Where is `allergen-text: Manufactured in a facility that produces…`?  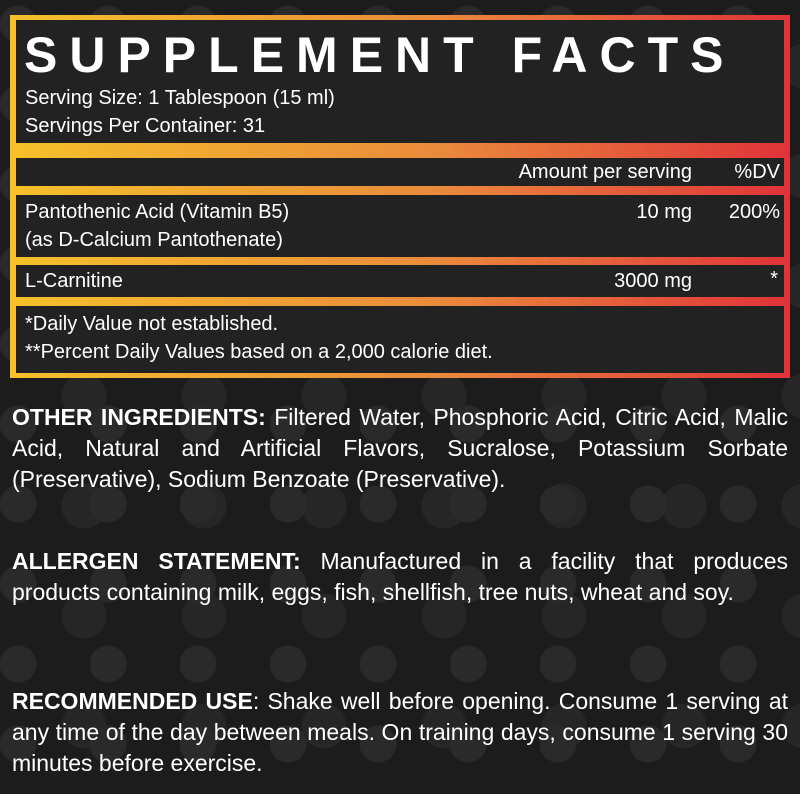
allergen-text: Manufactured in a facility that produces… is located at coordinates (400, 576).